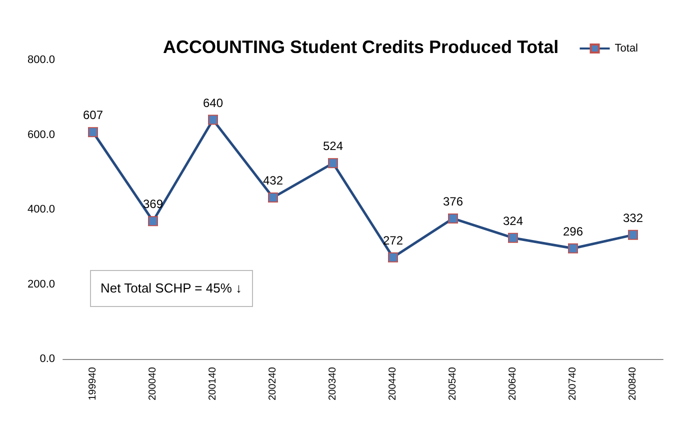 The width and height of the screenshot is (691, 423). What do you see at coordinates (361, 47) in the screenshot?
I see `chart-title: ACCOUNTING Student Credits Produced Total` at bounding box center [361, 47].